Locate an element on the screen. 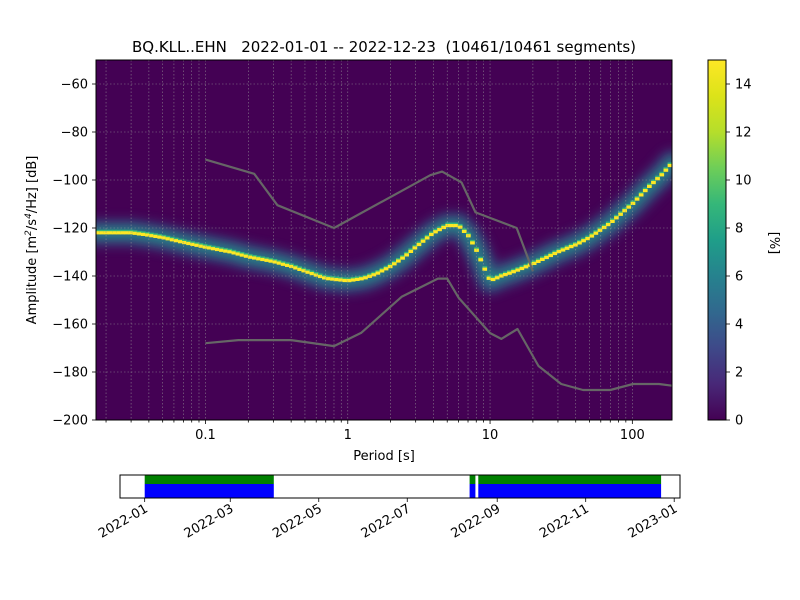  high-noise-model-line is located at coordinates (369, 215).